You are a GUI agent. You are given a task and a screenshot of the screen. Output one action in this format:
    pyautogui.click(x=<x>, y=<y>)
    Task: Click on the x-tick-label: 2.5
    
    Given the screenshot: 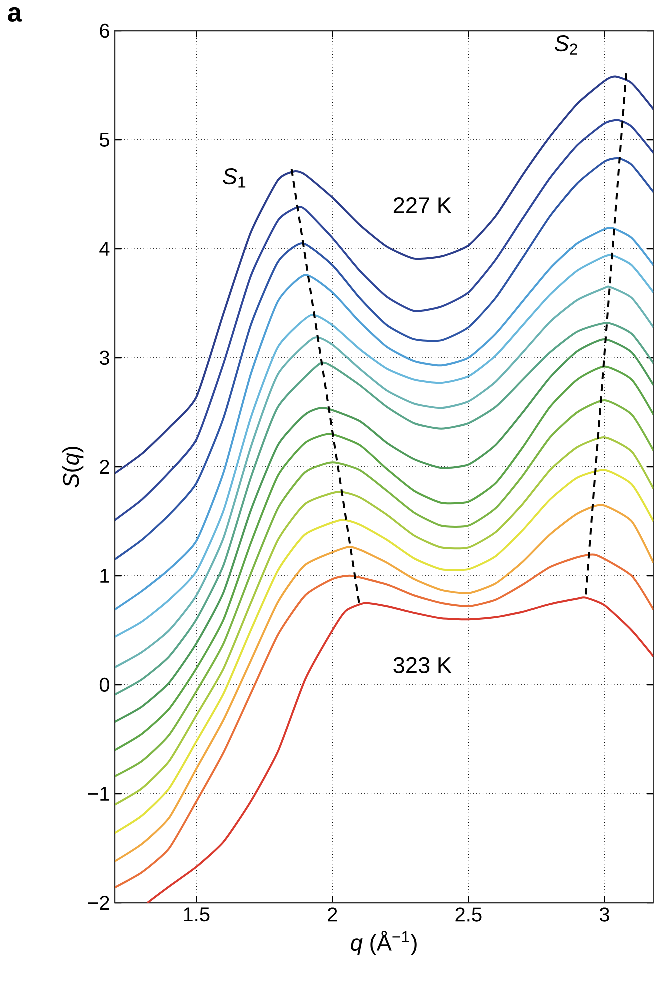 What is the action you would take?
    pyautogui.click(x=469, y=915)
    